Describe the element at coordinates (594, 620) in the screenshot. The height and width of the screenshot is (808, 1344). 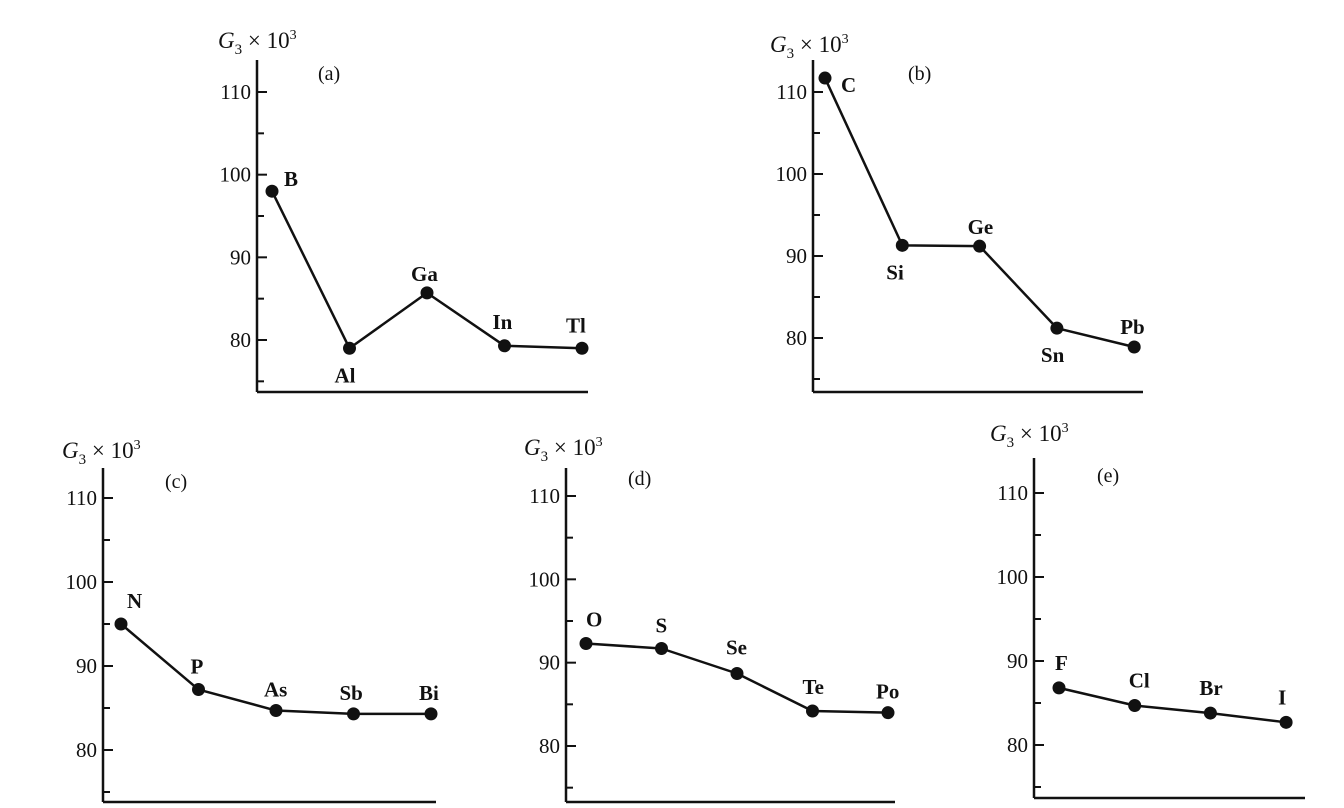
I see `point-label: O` at that location.